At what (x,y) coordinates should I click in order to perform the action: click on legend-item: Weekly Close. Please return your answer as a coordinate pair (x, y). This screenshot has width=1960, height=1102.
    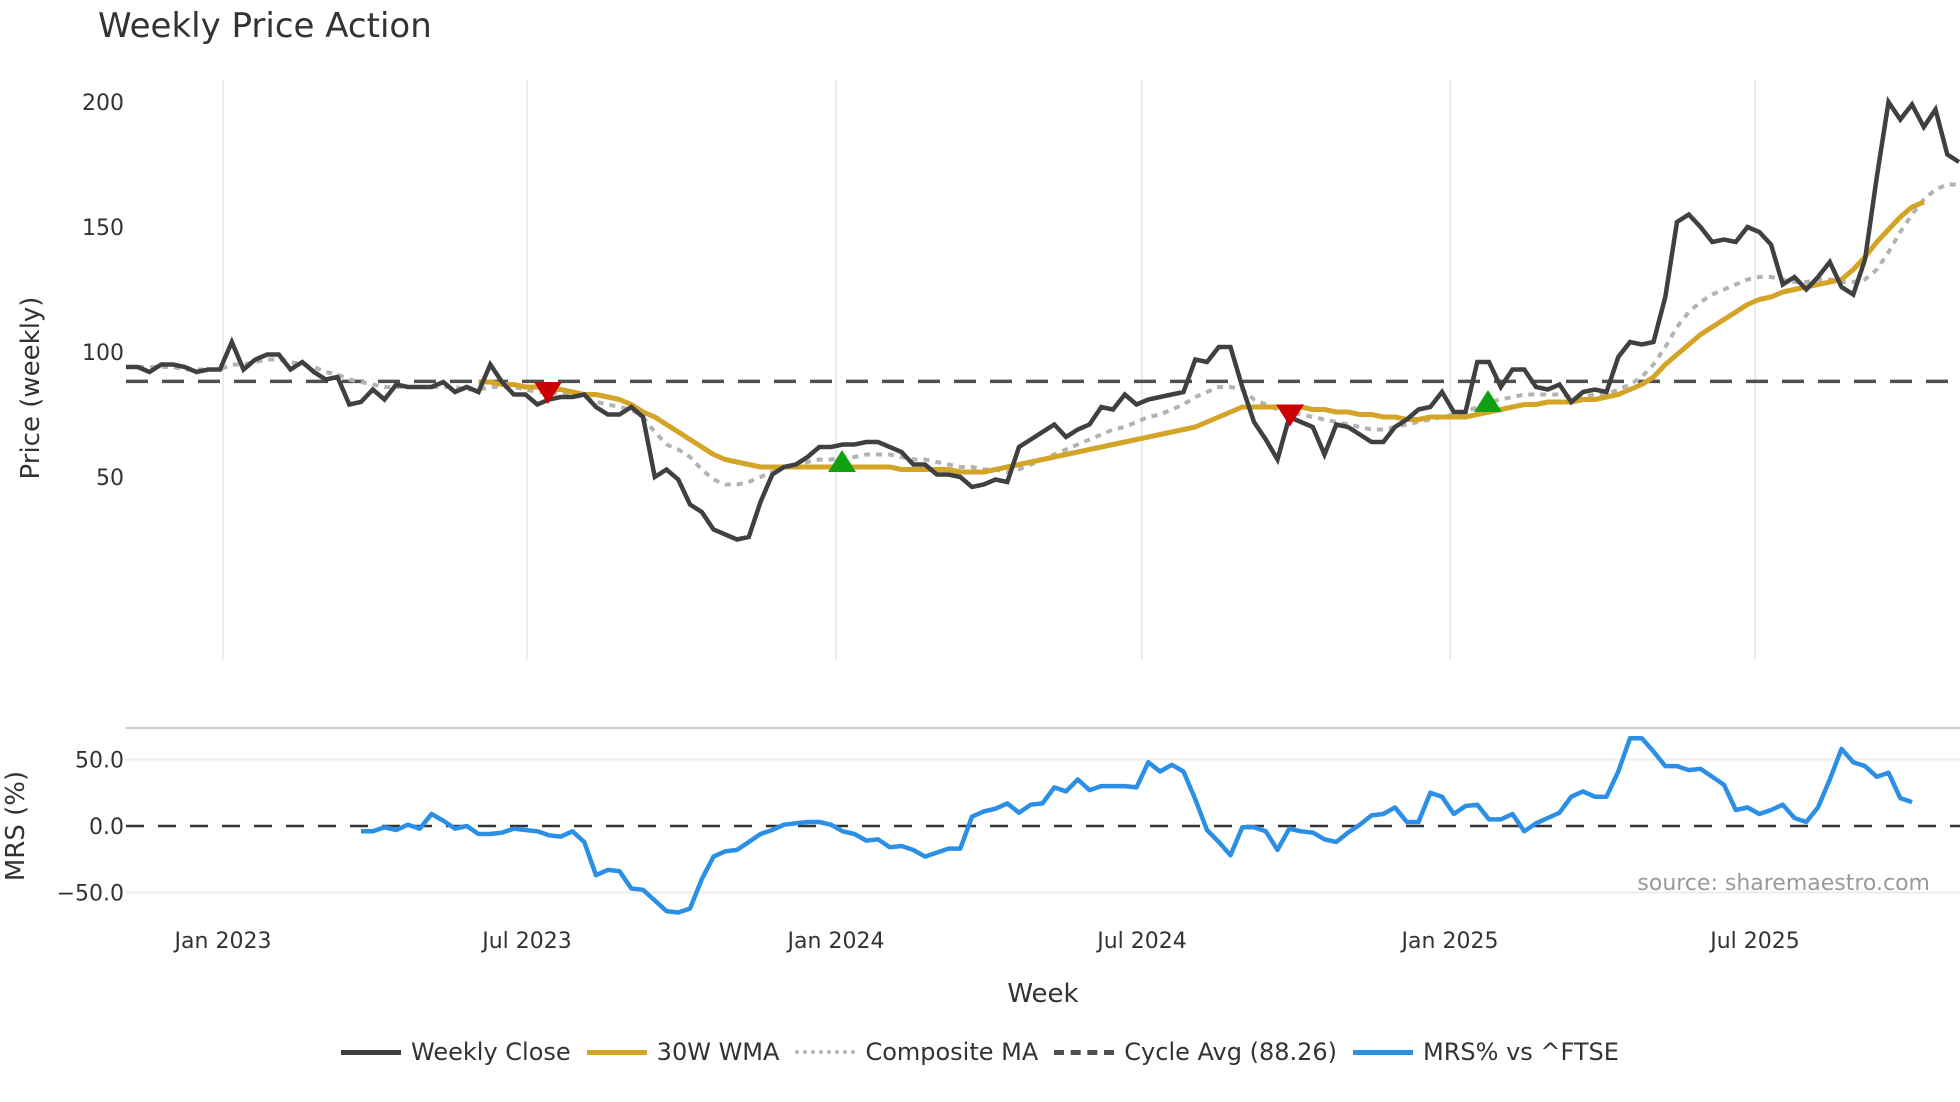
    Looking at the image, I should click on (456, 1052).